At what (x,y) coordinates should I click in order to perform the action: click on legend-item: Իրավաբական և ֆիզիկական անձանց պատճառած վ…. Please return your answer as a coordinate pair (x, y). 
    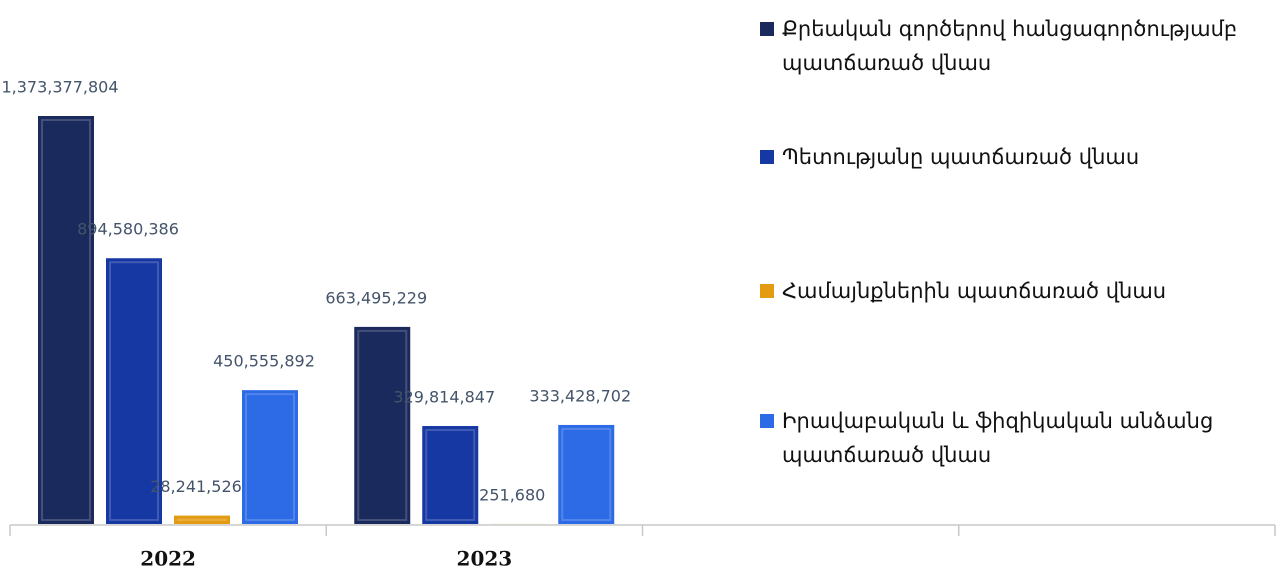
    Looking at the image, I should click on (1010, 438).